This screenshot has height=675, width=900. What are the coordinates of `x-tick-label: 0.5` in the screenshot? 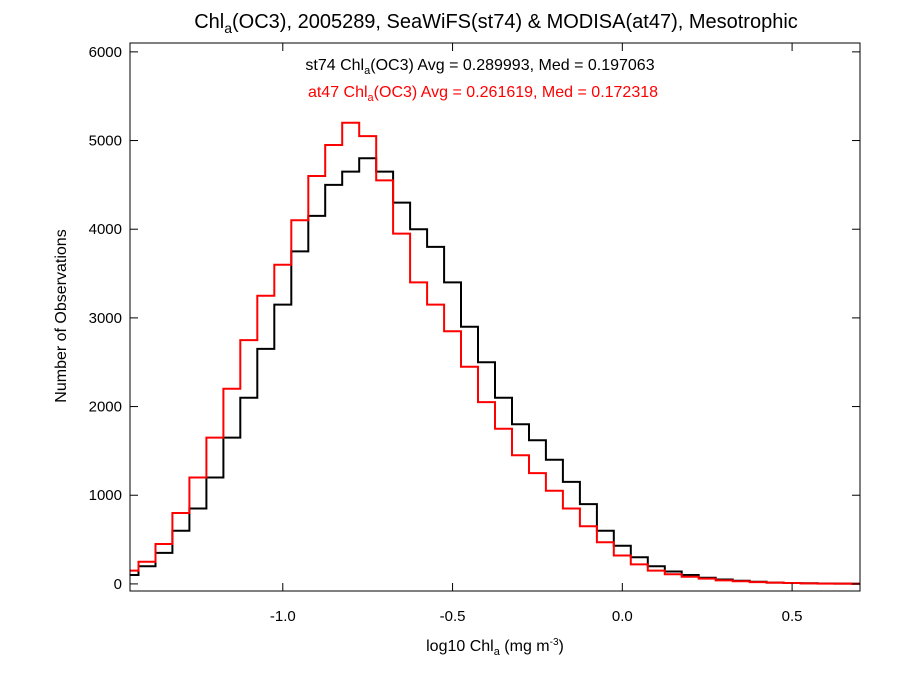 It's located at (792, 616).